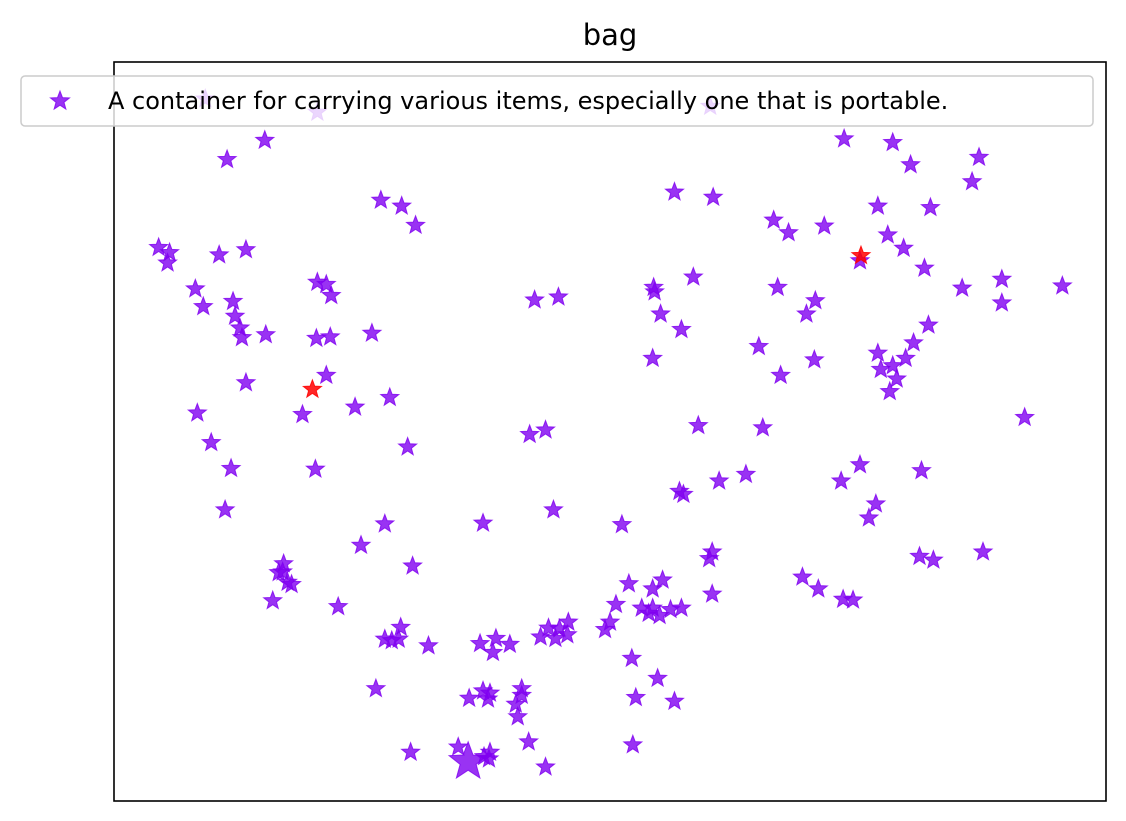 This screenshot has width=1126, height=821. I want to click on legend-marker-star, so click(60, 100).